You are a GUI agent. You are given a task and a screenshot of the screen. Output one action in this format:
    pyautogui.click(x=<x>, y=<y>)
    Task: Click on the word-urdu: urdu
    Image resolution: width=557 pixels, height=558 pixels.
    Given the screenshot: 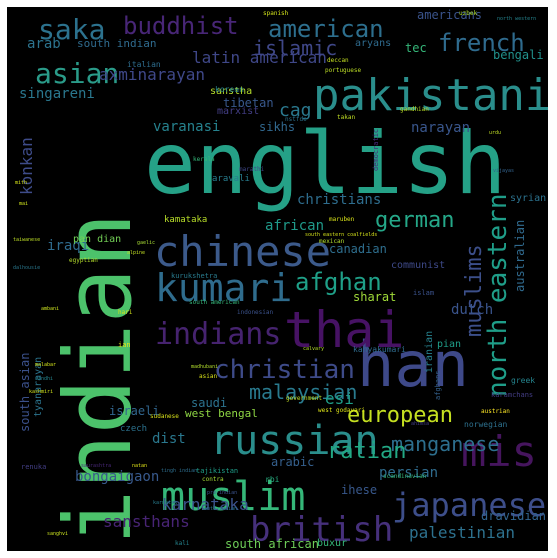 What is the action you would take?
    pyautogui.click(x=495, y=133)
    